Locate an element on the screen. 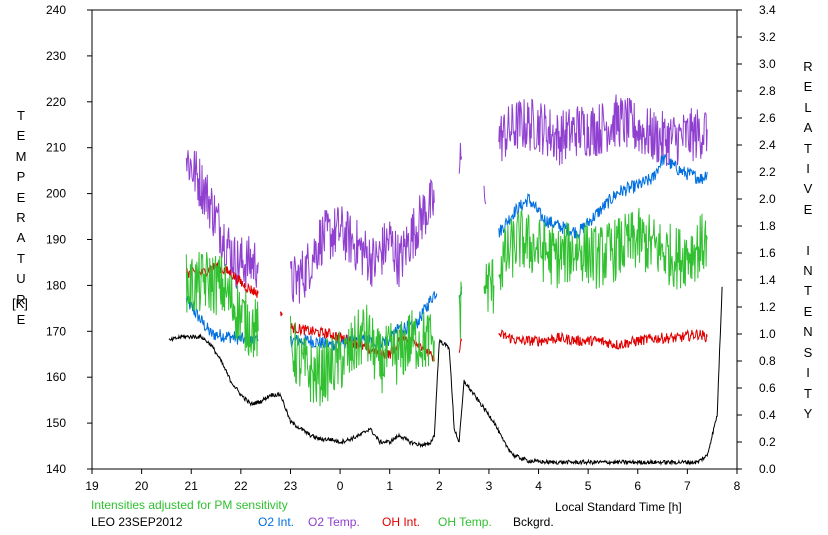 This screenshot has width=828, height=535. y-left-tick-label: 160 is located at coordinates (56, 377).